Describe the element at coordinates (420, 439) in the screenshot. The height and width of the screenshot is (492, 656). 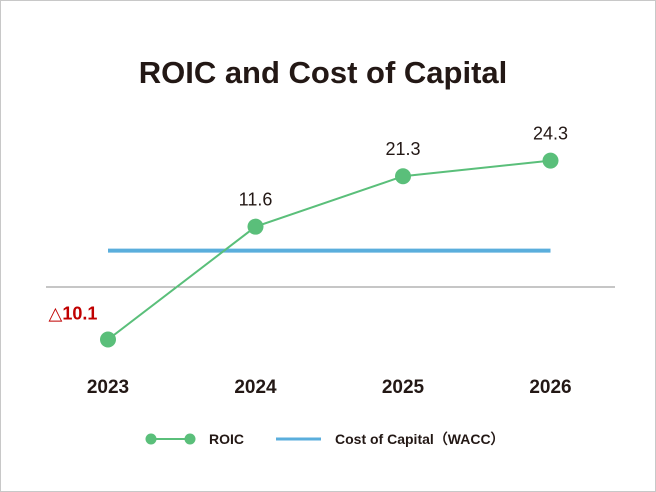
I see `legend-wacc-label: Cost of Capital（WACC）` at that location.